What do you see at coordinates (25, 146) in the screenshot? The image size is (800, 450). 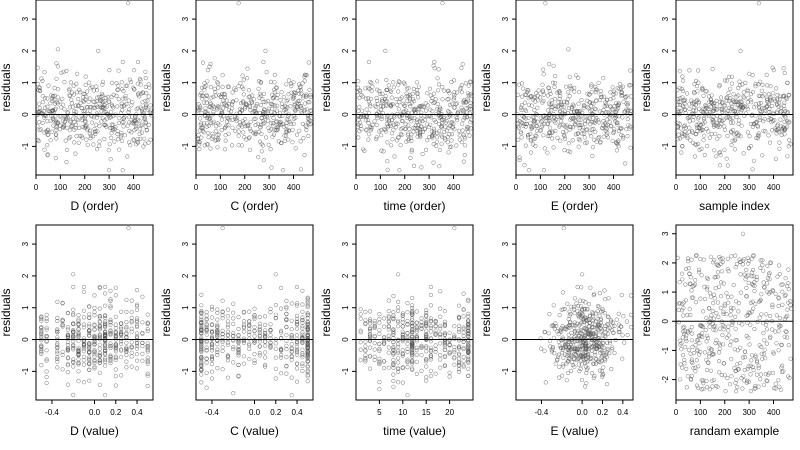 I see `y-tick-label: -1` at bounding box center [25, 146].